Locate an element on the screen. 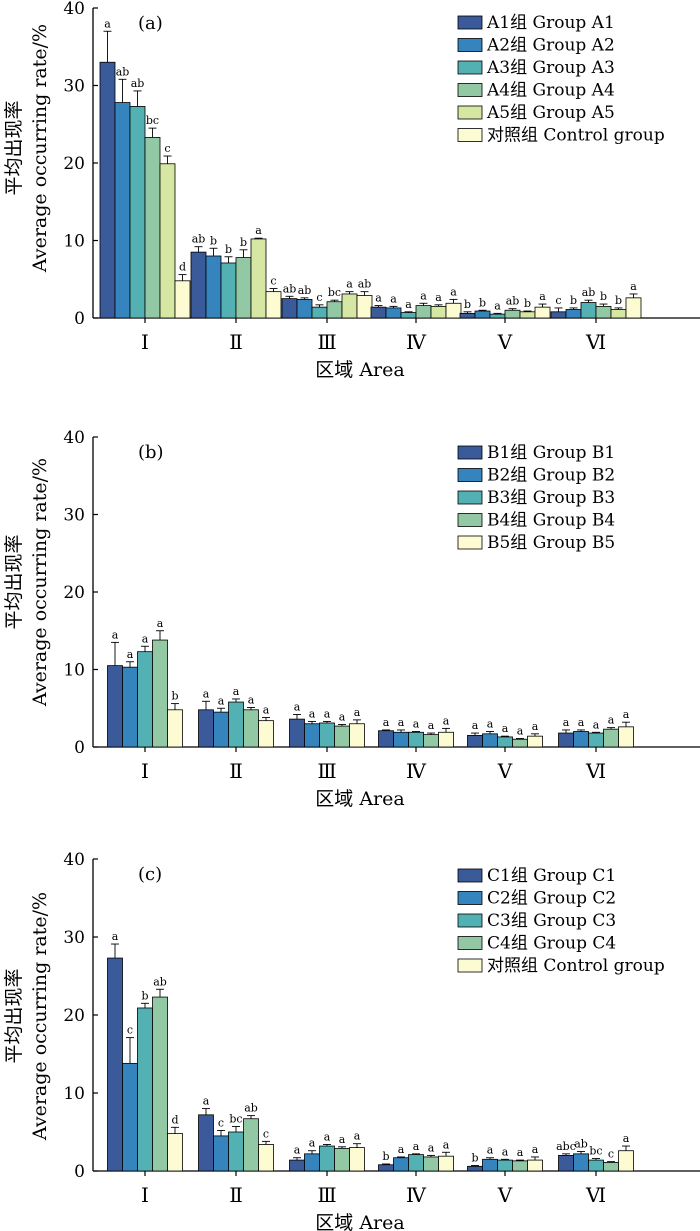  legend-label: A1组 Group A1 is located at coordinates (550, 23).